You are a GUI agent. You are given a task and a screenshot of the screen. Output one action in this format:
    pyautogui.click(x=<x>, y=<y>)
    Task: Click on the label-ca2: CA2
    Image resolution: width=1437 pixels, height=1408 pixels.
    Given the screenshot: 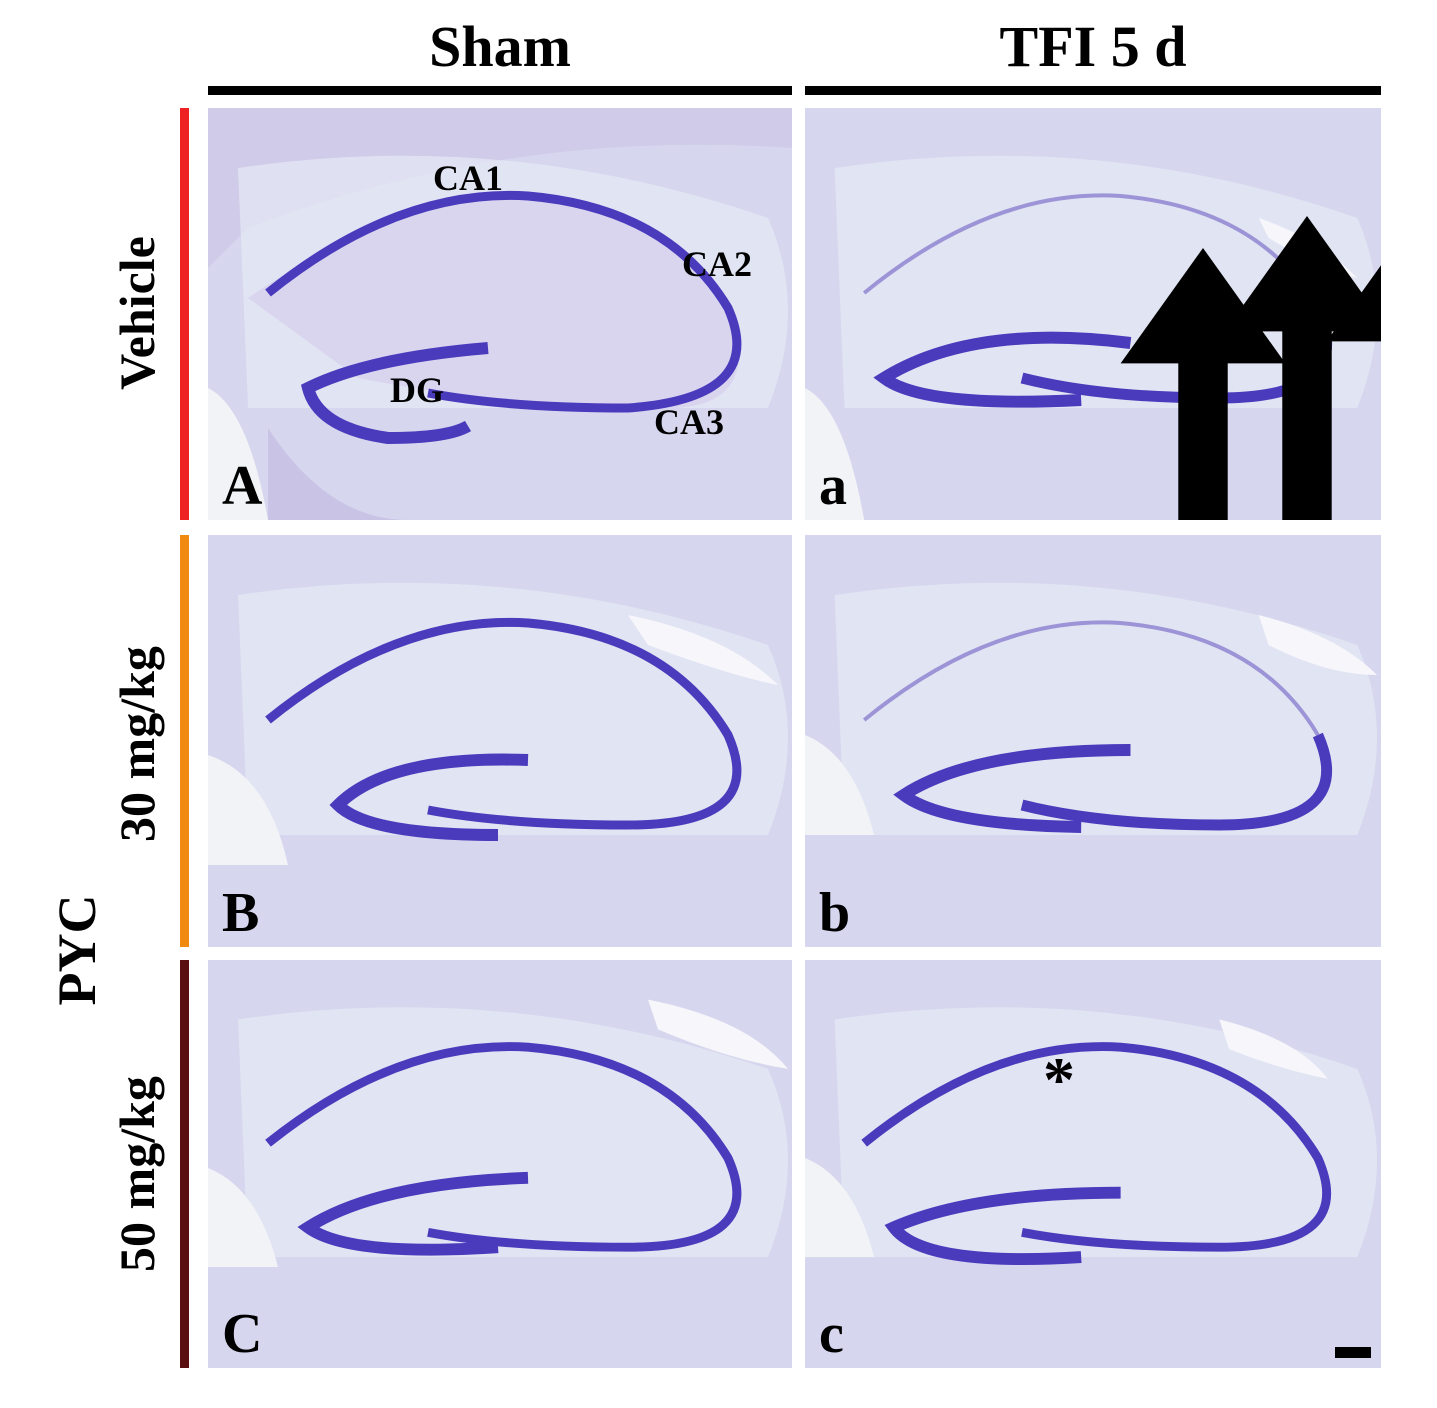 What is the action you would take?
    pyautogui.click(x=717, y=264)
    